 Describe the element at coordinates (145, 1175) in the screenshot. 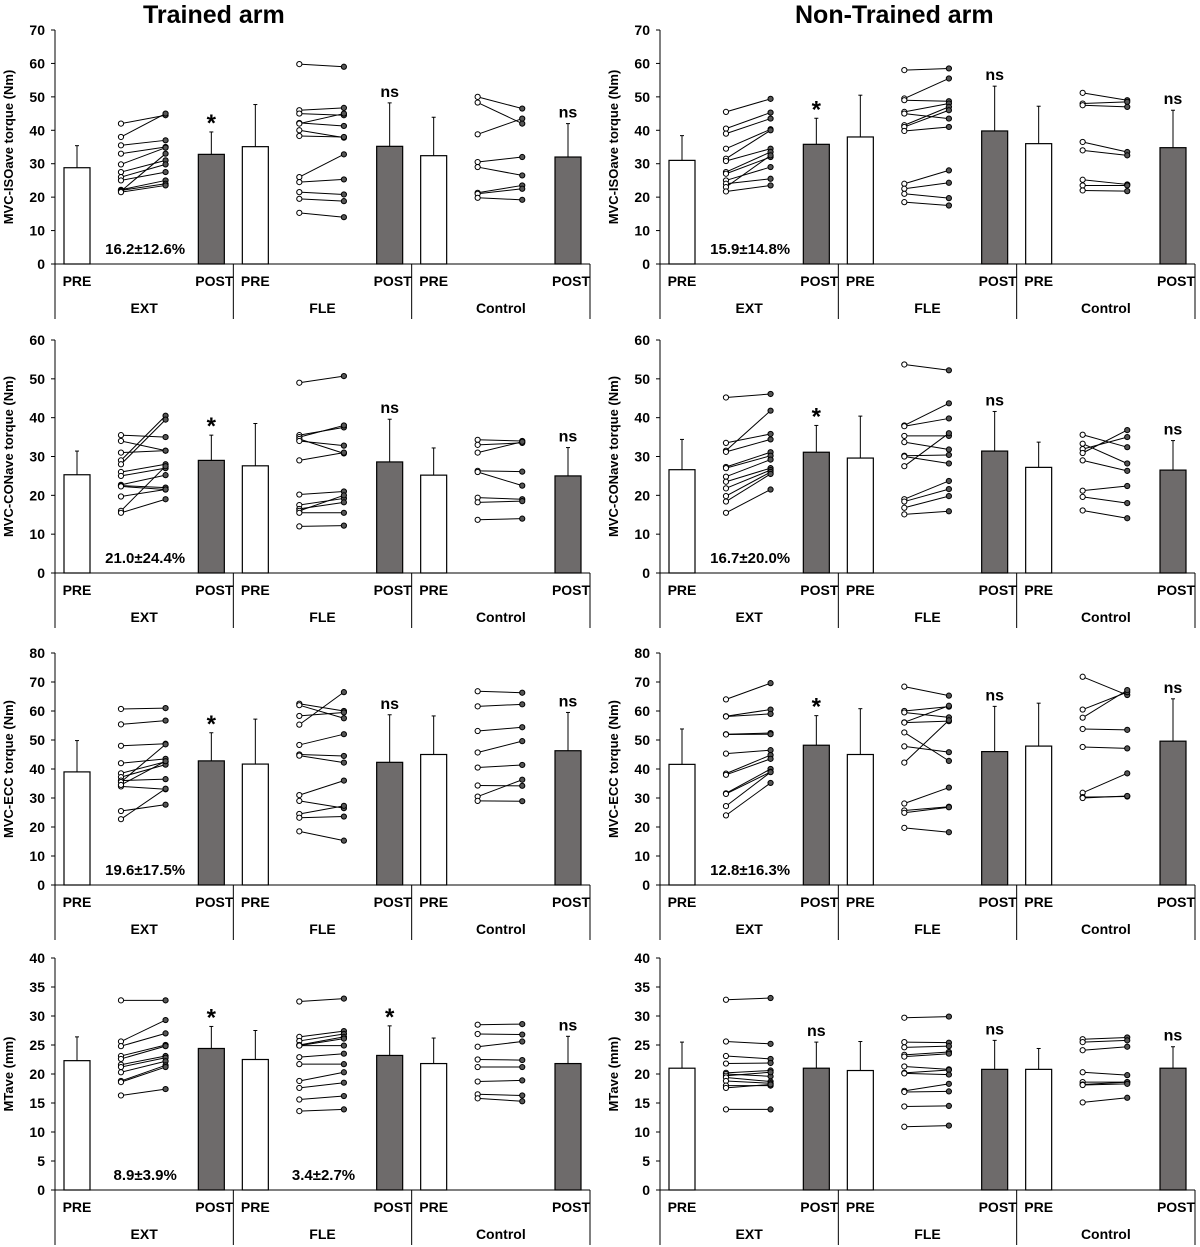

I see `percent-change-annotation: 8.9±3.9%` at that location.